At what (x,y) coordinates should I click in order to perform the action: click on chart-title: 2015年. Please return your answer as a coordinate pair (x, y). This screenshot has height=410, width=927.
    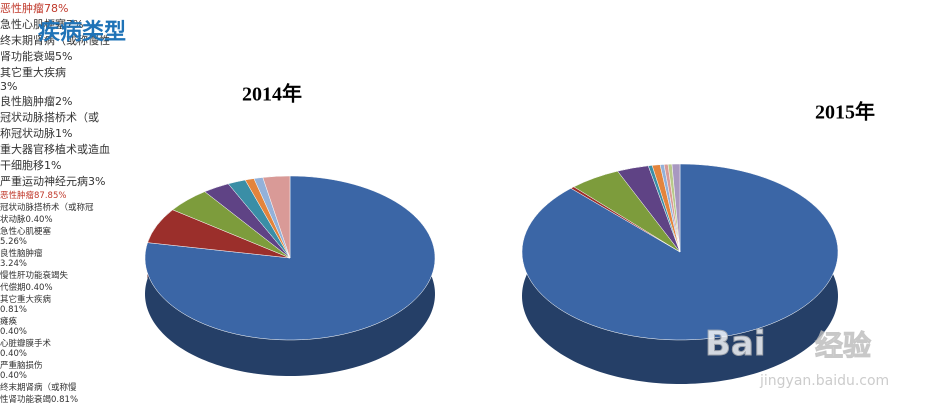
    Looking at the image, I should click on (845, 112).